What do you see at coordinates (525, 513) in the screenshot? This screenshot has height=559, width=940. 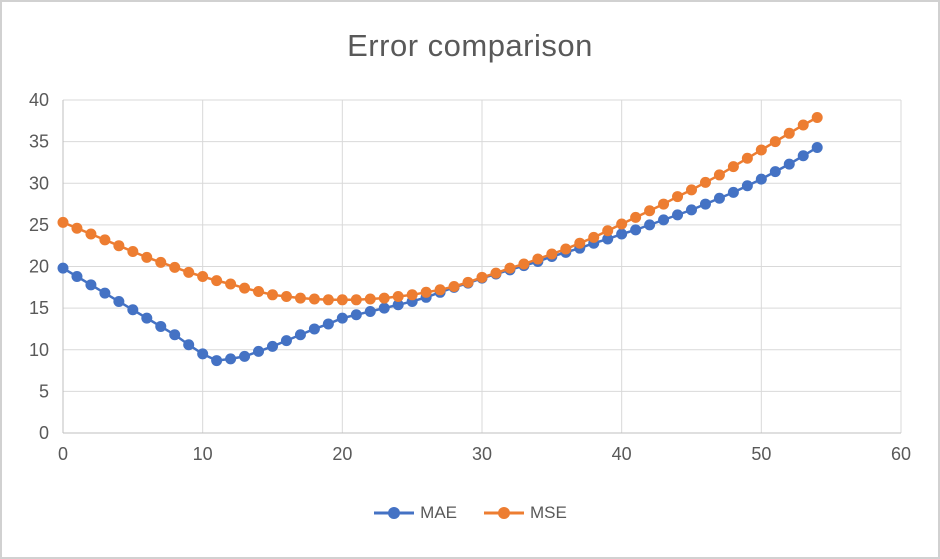 I see `legend-item-mse: MSE` at bounding box center [525, 513].